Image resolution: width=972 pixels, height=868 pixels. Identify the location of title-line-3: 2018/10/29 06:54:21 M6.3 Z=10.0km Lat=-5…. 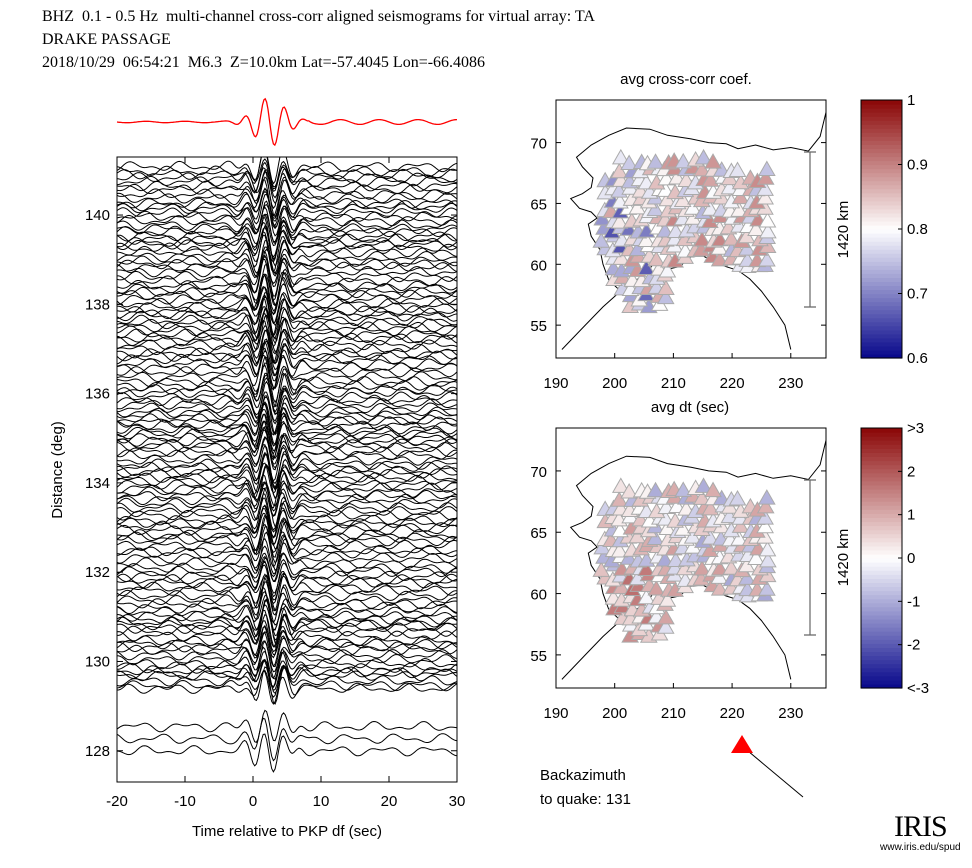
(264, 62).